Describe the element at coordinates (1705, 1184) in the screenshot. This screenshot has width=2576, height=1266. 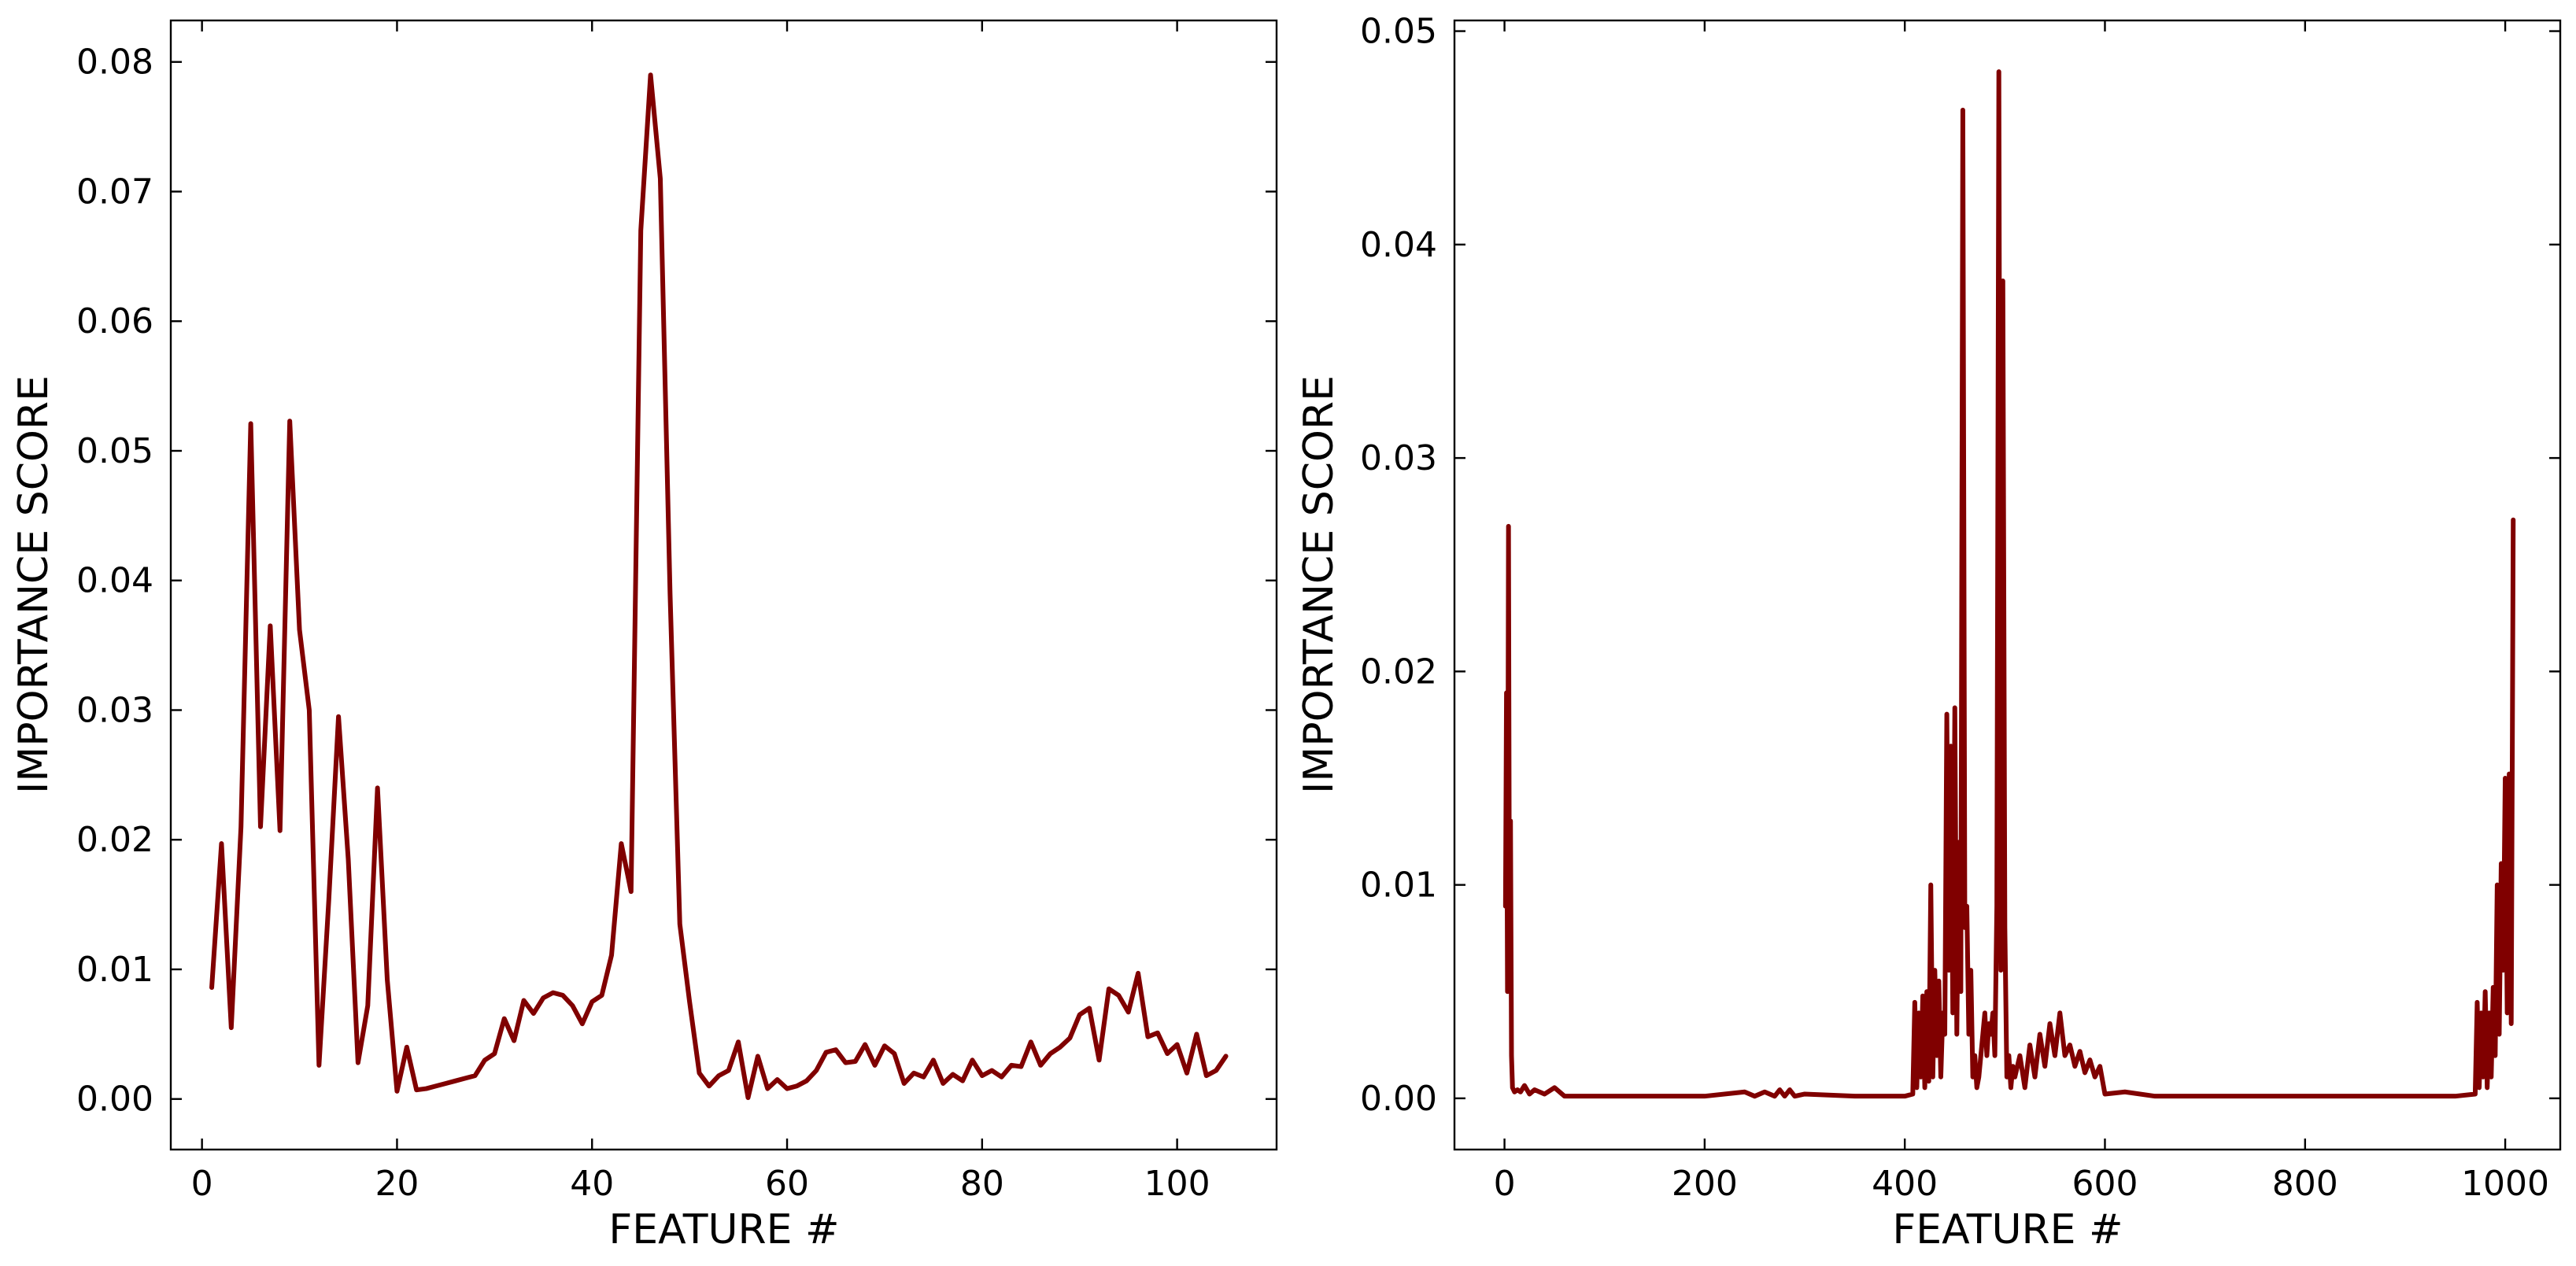
I see `x-tick-label: 200` at that location.